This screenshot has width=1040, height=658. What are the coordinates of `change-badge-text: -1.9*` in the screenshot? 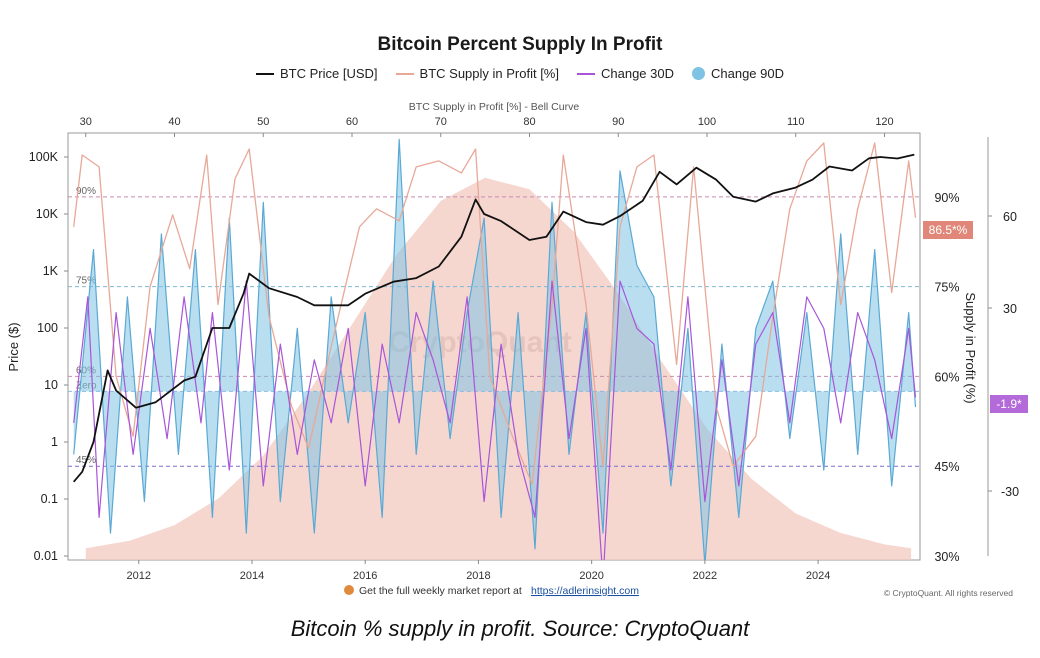 It's located at (1009, 404).